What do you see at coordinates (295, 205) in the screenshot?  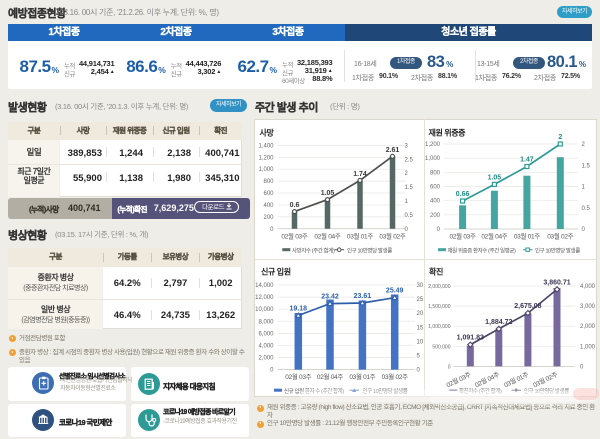 I see `svg-text: 0.6` at bounding box center [295, 205].